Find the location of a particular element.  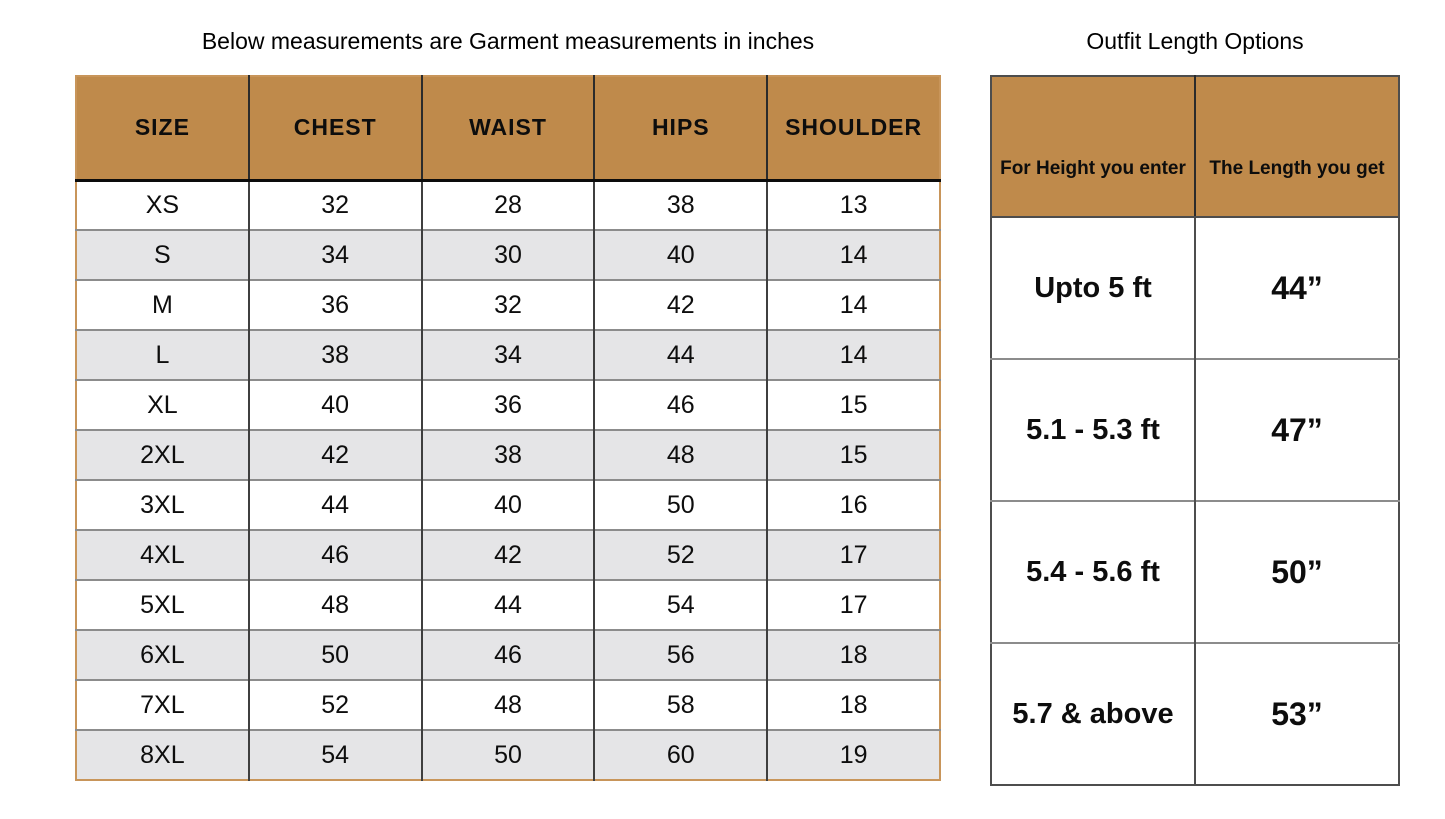

header-shoulder: SHOULDER is located at coordinates (853, 129).